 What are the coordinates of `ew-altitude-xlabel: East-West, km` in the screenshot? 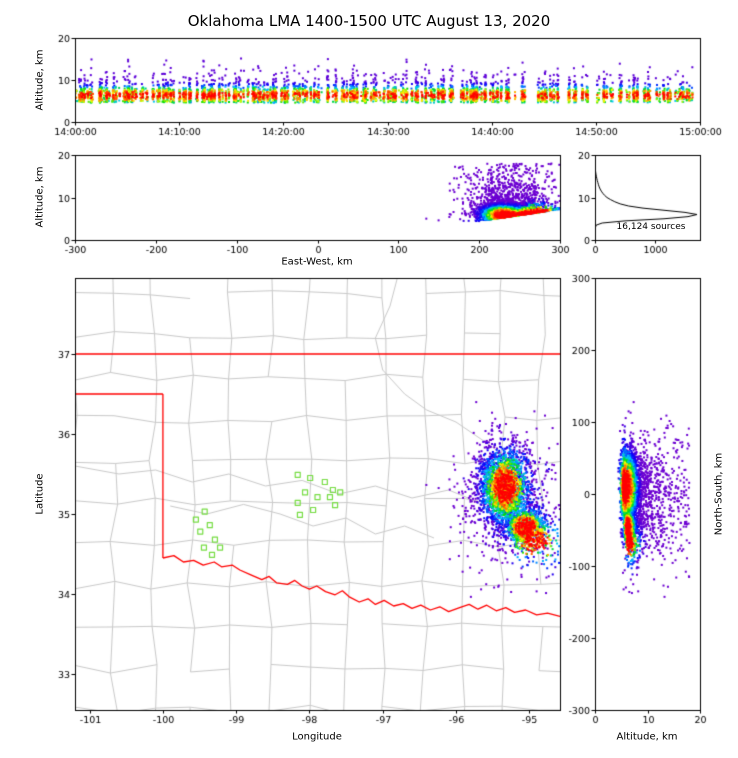 It's located at (317, 262).